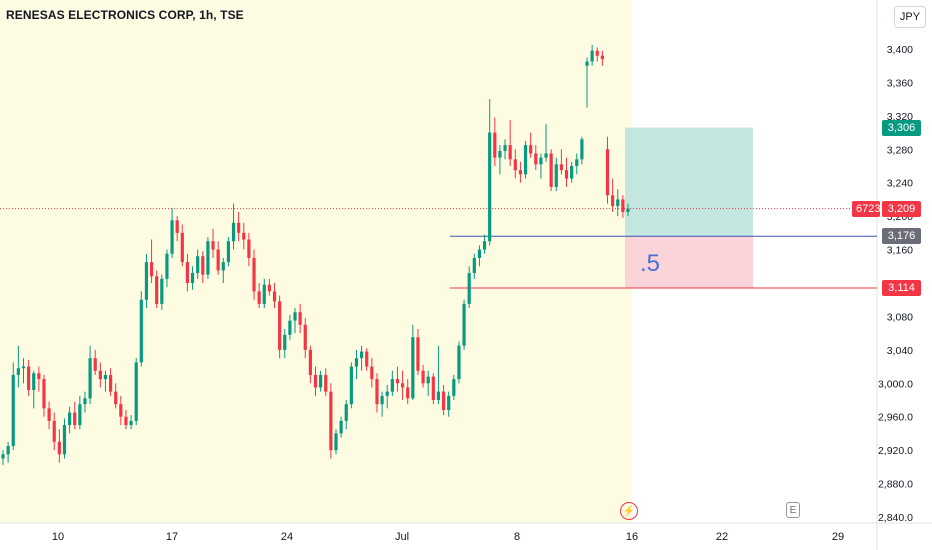 The image size is (932, 550). What do you see at coordinates (58, 537) in the screenshot?
I see `x-tick-label: 10` at bounding box center [58, 537].